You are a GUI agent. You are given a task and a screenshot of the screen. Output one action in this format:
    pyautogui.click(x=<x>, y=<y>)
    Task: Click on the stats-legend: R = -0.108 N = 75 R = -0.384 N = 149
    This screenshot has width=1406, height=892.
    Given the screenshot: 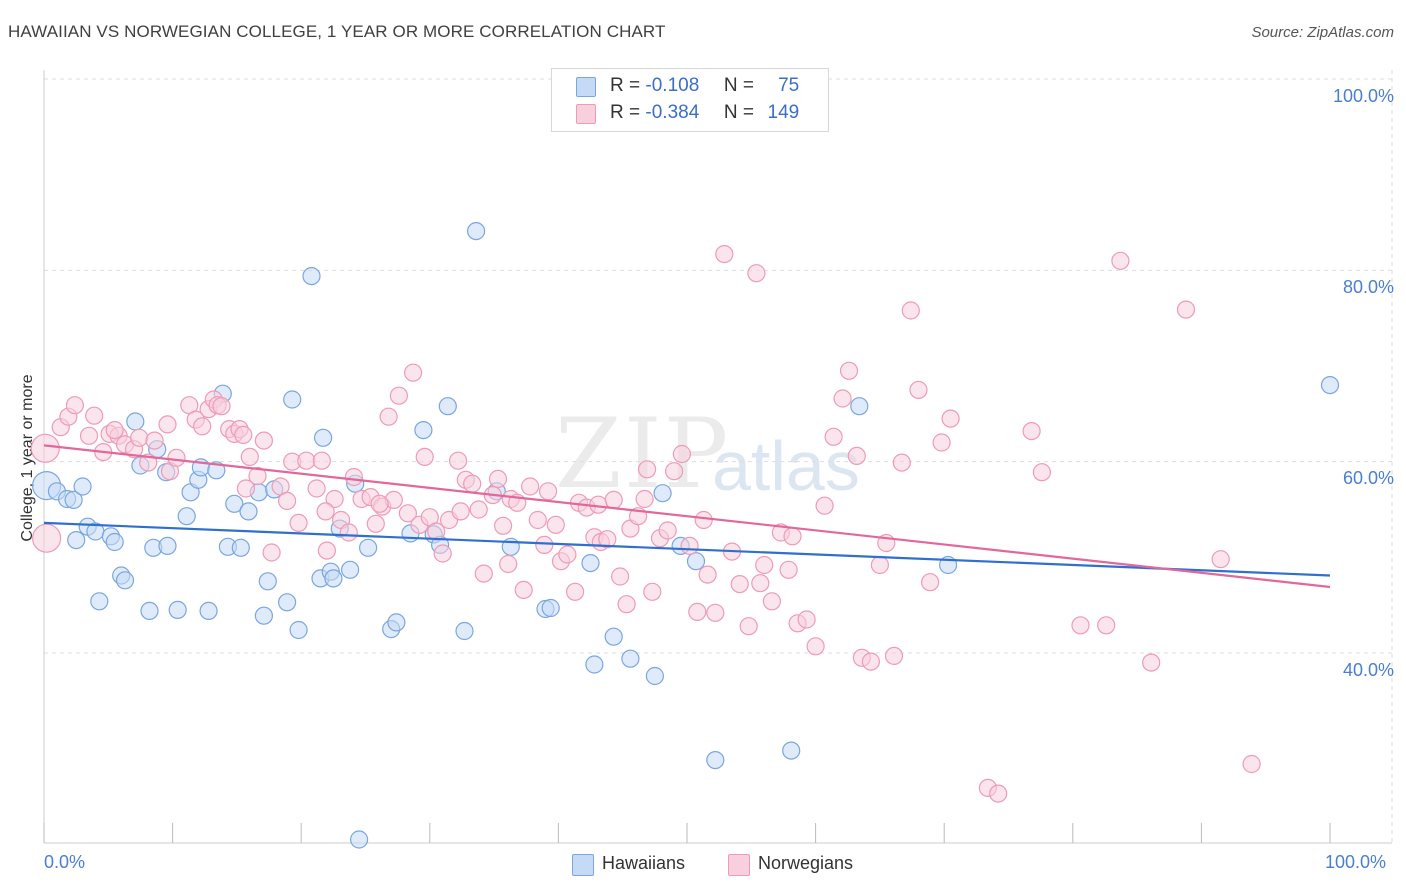 What is the action you would take?
    pyautogui.click(x=690, y=100)
    